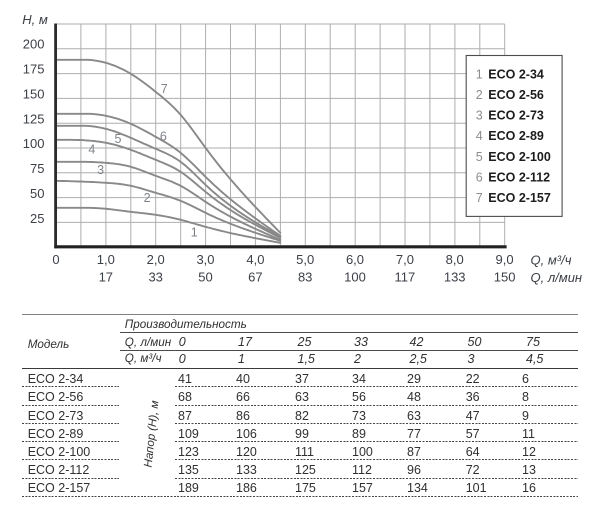  What do you see at coordinates (455, 259) in the screenshot?
I see `svg-text: 8,0` at bounding box center [455, 259].